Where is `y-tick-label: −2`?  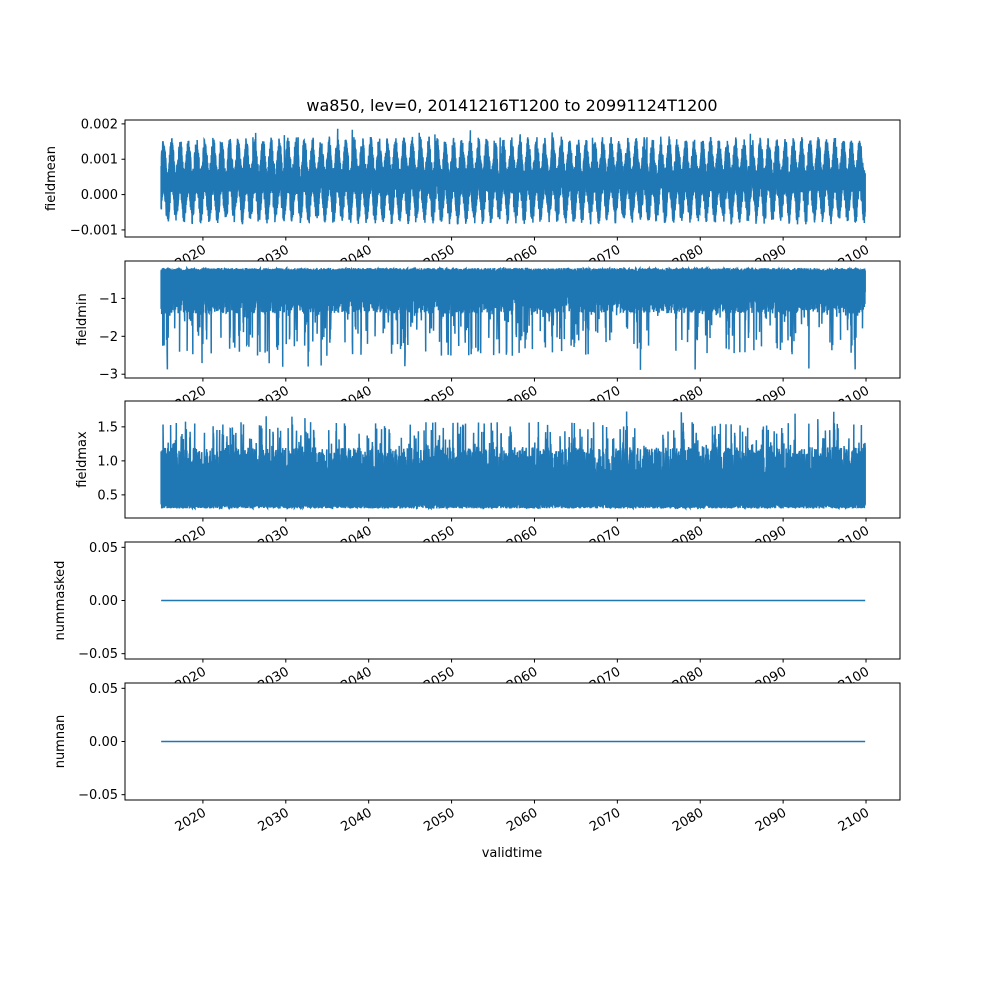 y-tick-label: −2 is located at coordinates (108, 337).